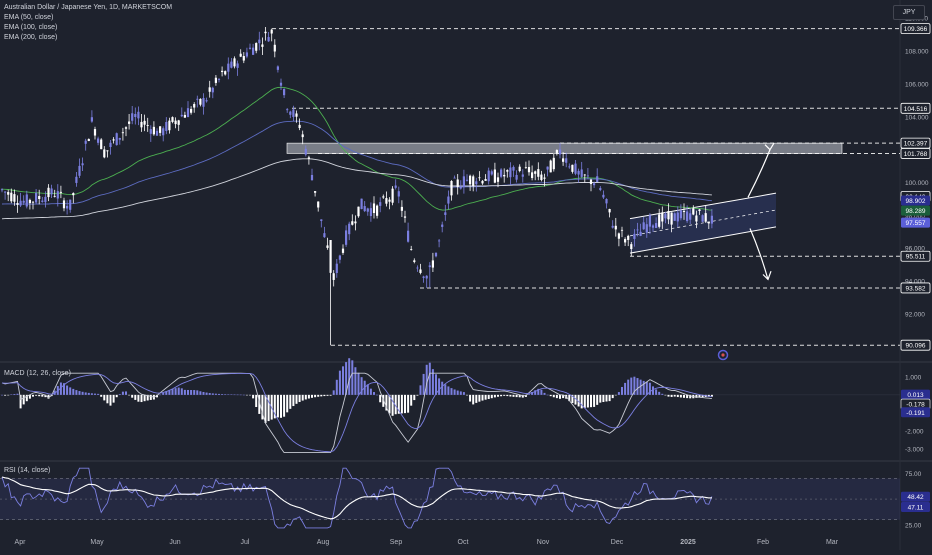 This screenshot has height=555, width=932. I want to click on price-tag-label: 97.557, so click(916, 223).